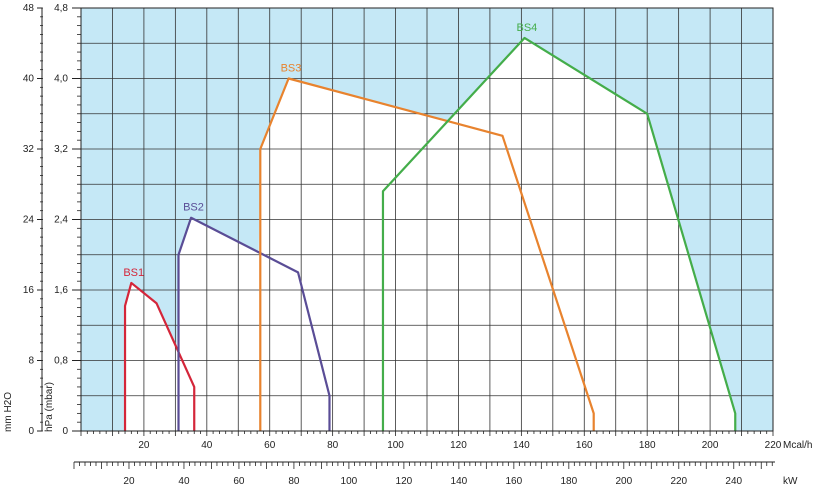 The height and width of the screenshot is (494, 819). What do you see at coordinates (431, 441) in the screenshot?
I see `x-axis-mcal: 20 40 60 80 100 120 140 160 180 200 220` at bounding box center [431, 441].